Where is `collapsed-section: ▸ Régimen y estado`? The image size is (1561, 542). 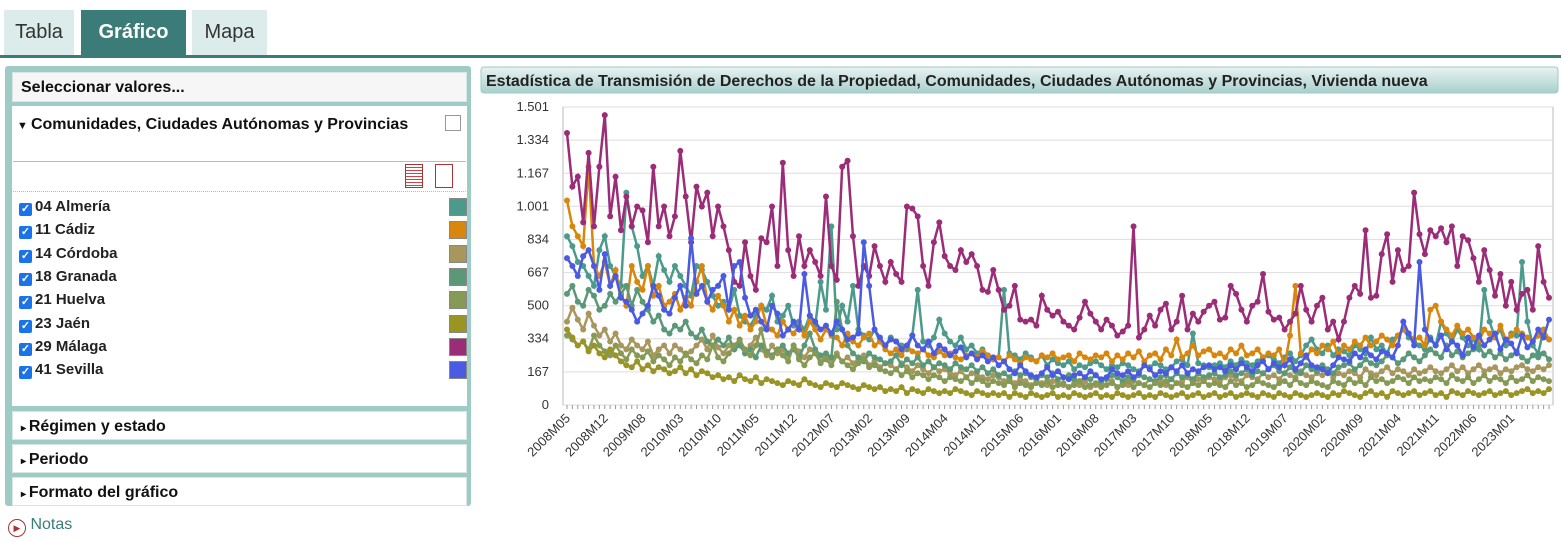 collapsed-section: ▸ Régimen y estado is located at coordinates (239, 425).